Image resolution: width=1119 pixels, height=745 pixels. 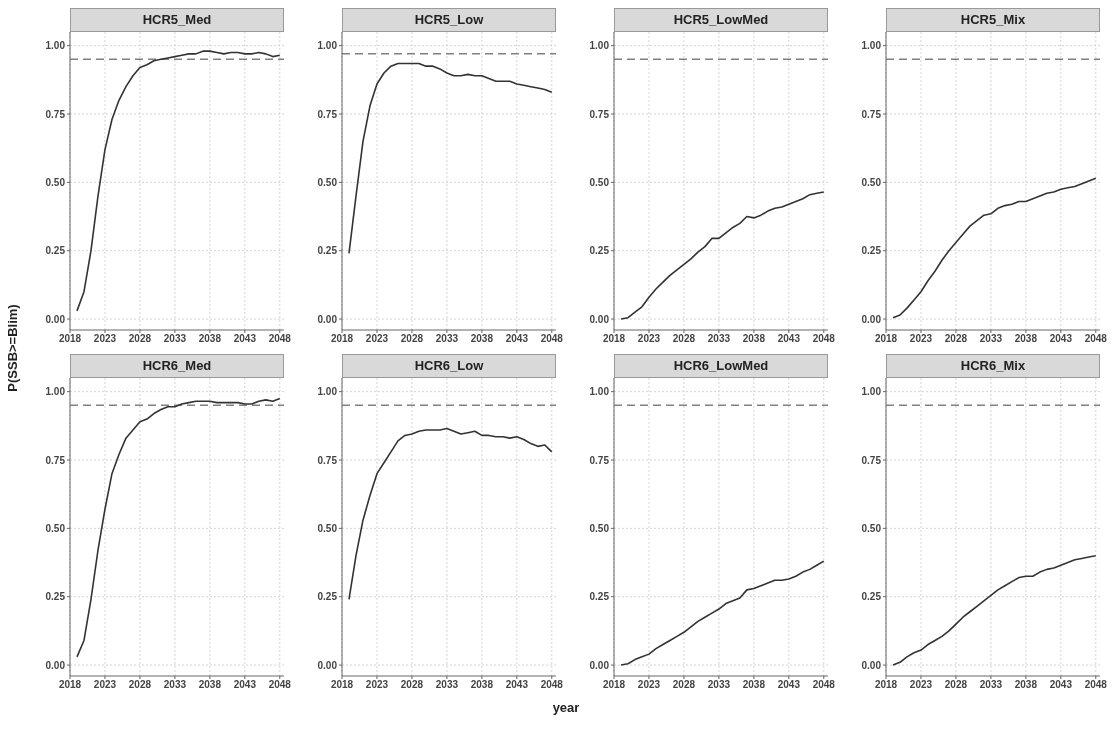 What do you see at coordinates (12, 348) in the screenshot?
I see `y-axis-title: P(SSB>=Blim)` at bounding box center [12, 348].